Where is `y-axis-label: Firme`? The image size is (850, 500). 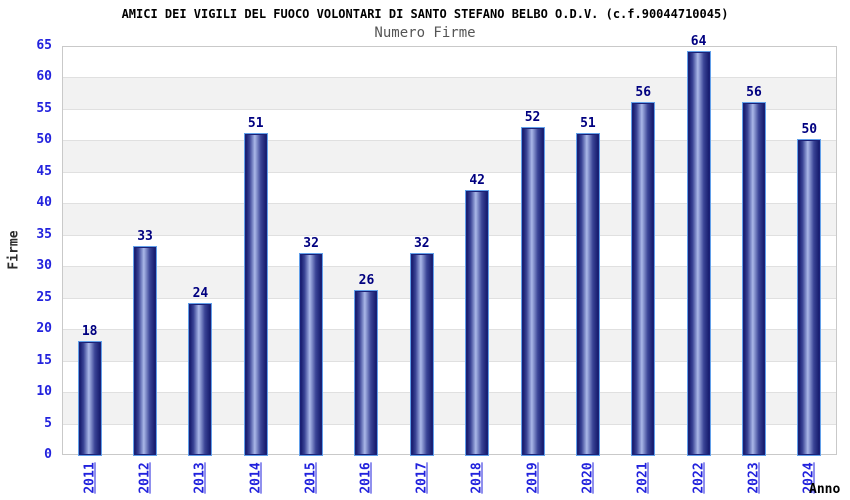
y-axis-label: Firme is located at coordinates (14, 250).